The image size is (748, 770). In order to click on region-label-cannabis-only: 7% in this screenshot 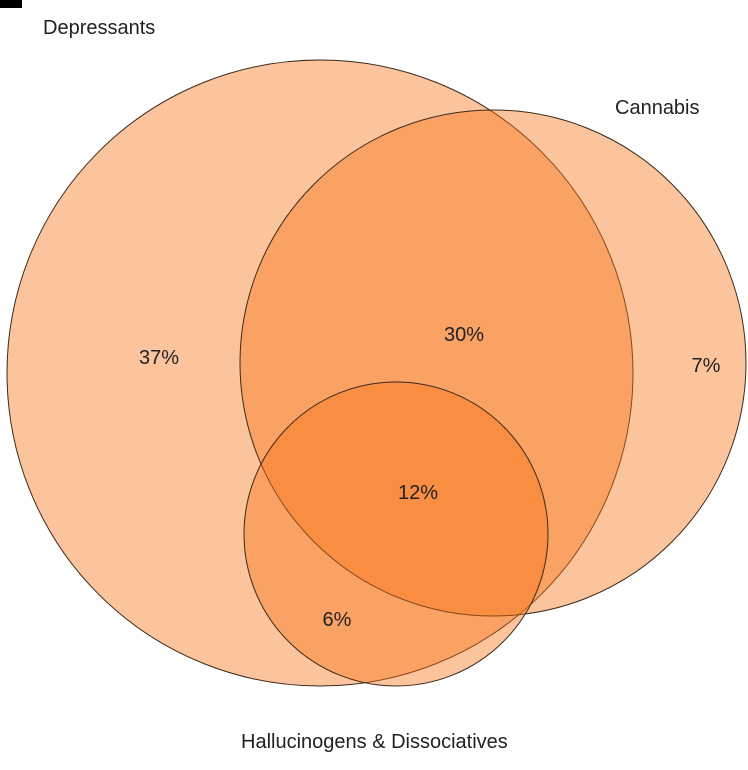, I will do `click(706, 366)`.